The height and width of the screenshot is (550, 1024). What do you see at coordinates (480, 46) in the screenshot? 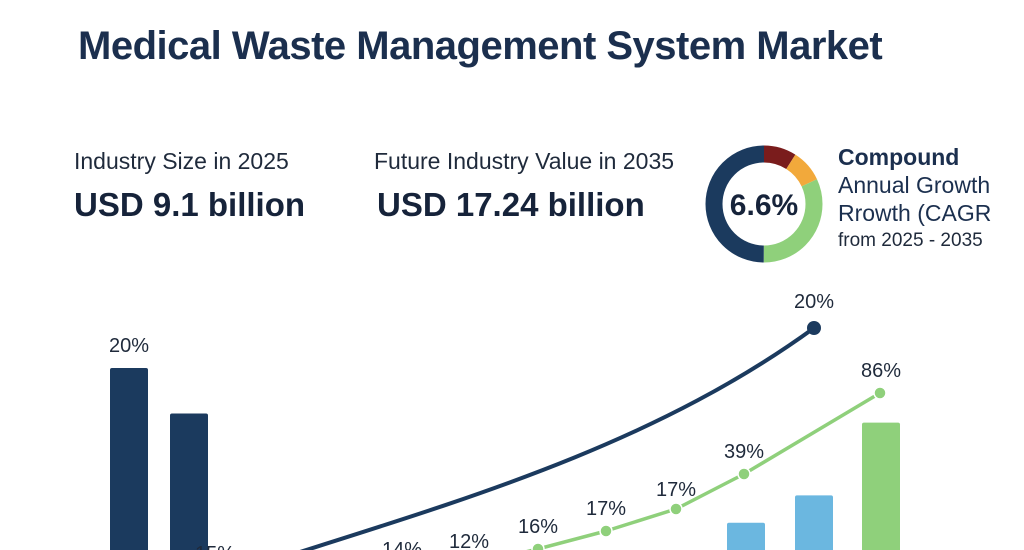
I see `page-title: Medical Waste Management System Market` at bounding box center [480, 46].